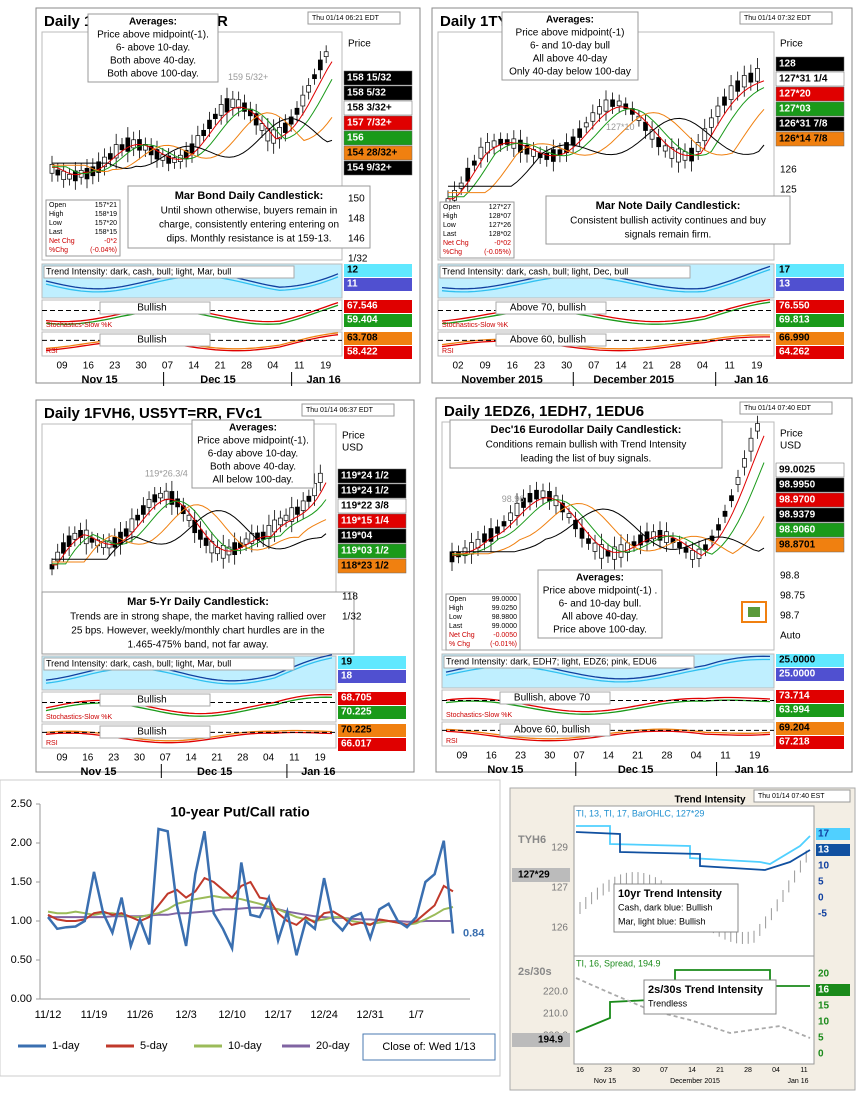  What do you see at coordinates (357, 536) in the screenshot?
I see `price-tag-text: 119*04` at bounding box center [357, 536].